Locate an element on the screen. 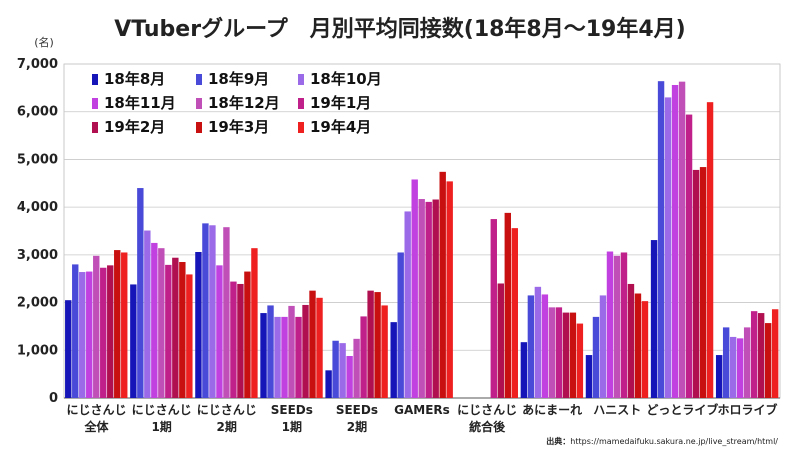 Image resolution: width=800 pixels, height=456 pixels. x-tick-label: GAMERs is located at coordinates (422, 410).